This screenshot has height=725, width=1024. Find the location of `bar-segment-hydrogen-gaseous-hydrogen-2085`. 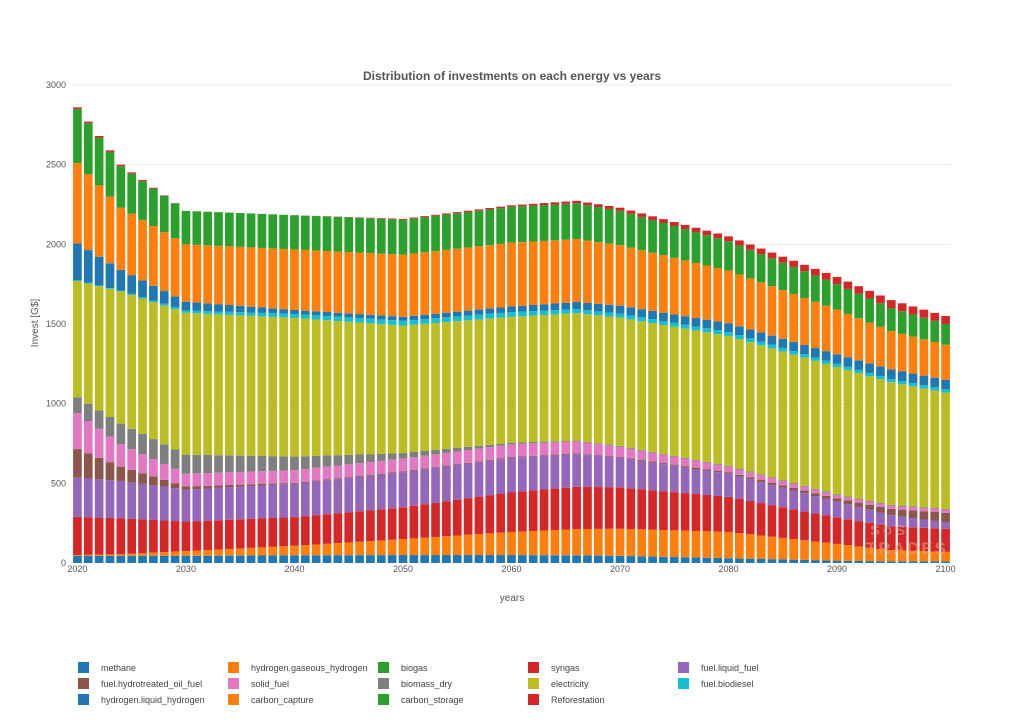

bar-segment-hydrogen-gaseous-hydrogen-2085 is located at coordinates (783, 314).